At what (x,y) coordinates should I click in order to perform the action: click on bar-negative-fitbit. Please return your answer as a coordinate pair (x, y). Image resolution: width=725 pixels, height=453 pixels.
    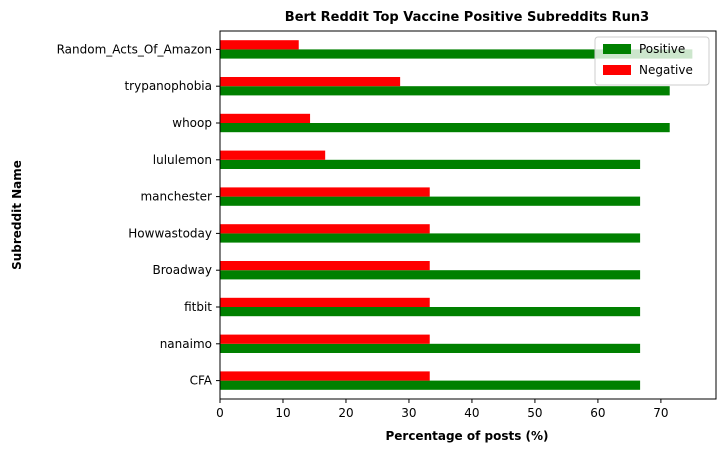
    Looking at the image, I should click on (325, 302).